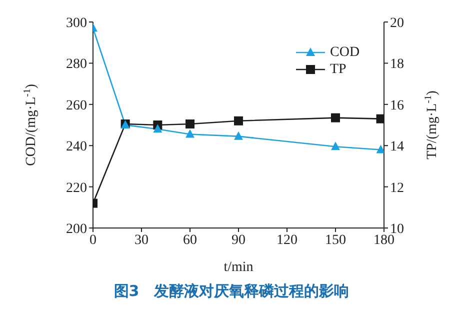 The height and width of the screenshot is (320, 463). Describe the element at coordinates (76, 23) in the screenshot. I see `y-tick-label: 300` at that location.